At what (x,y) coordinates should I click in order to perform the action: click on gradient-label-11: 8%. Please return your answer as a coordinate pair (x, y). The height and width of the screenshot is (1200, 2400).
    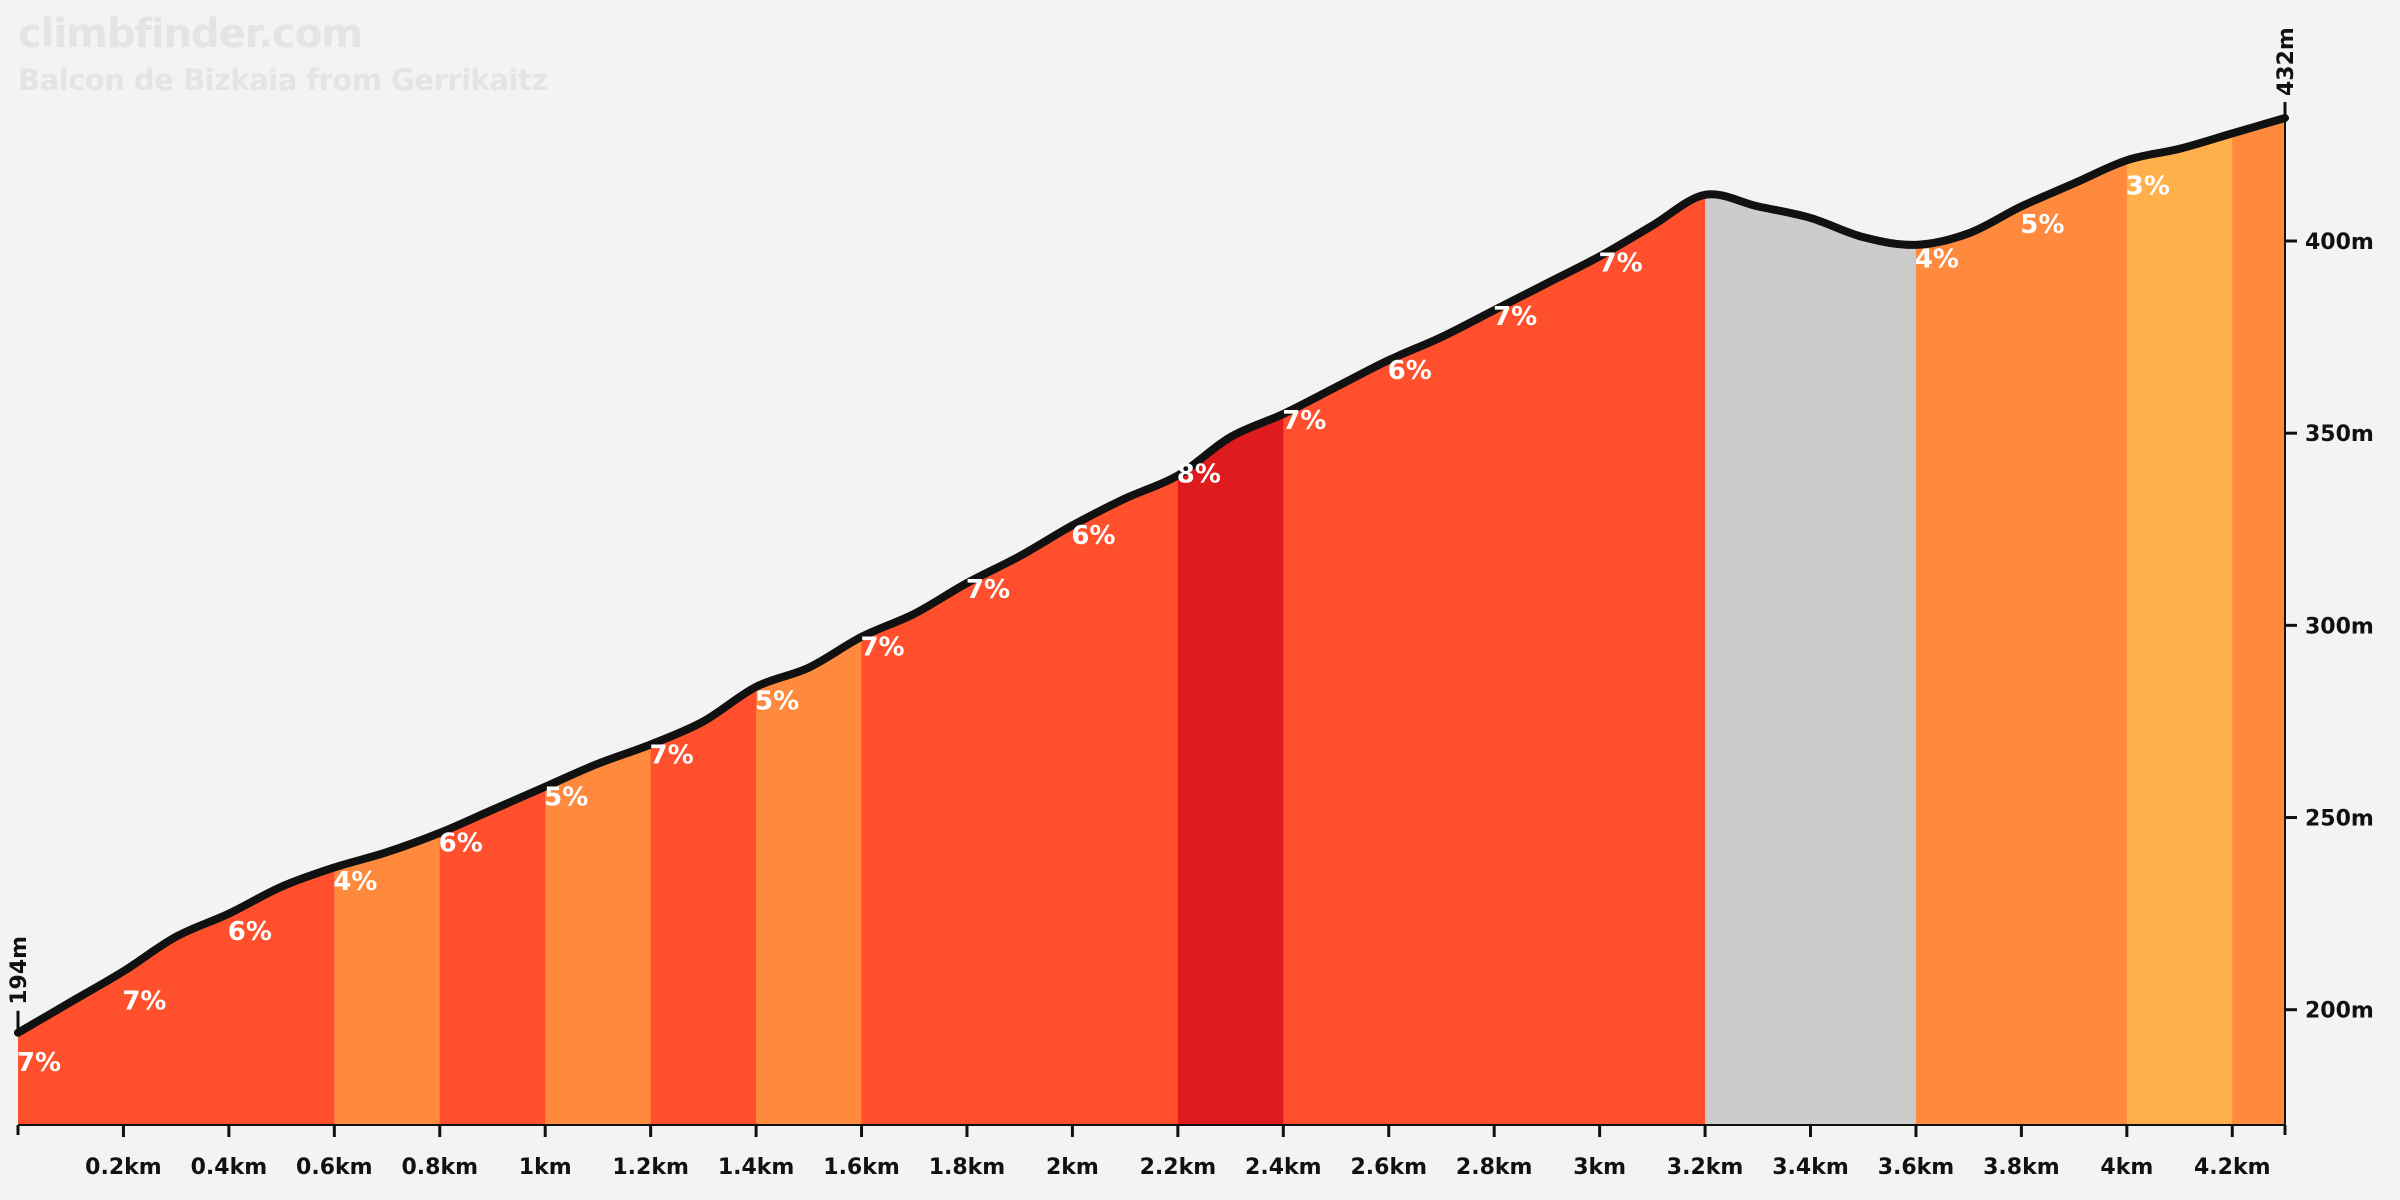
    Looking at the image, I should click on (1199, 475).